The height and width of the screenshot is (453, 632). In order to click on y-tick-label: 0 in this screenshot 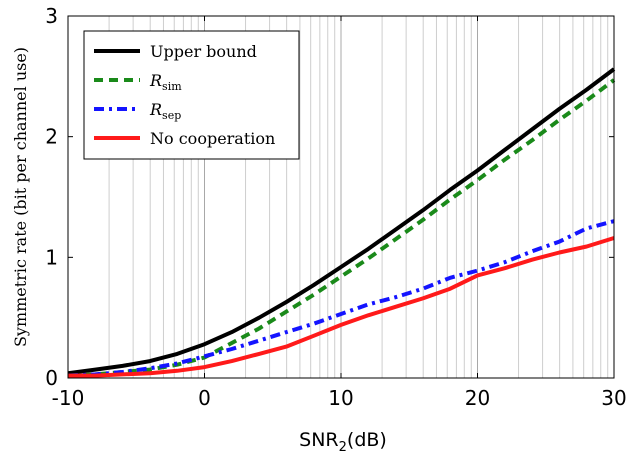, I will do `click(51, 378)`.